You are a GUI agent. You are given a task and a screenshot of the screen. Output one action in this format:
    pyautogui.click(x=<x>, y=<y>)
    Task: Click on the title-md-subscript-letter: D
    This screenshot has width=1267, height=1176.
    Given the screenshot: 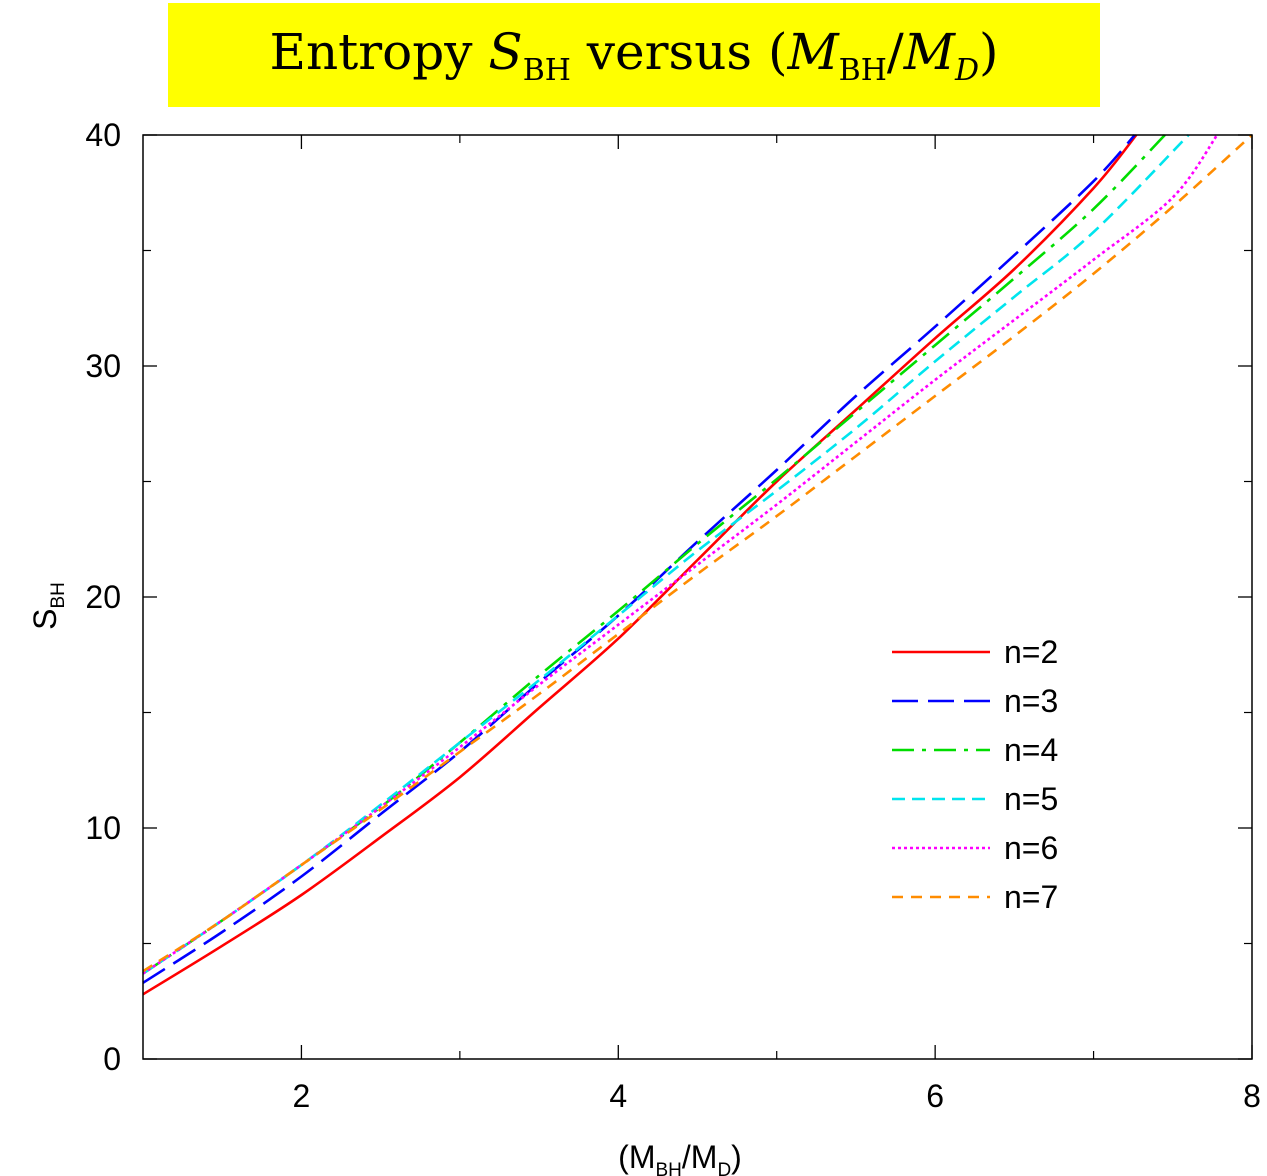 What is the action you would take?
    pyautogui.click(x=967, y=70)
    